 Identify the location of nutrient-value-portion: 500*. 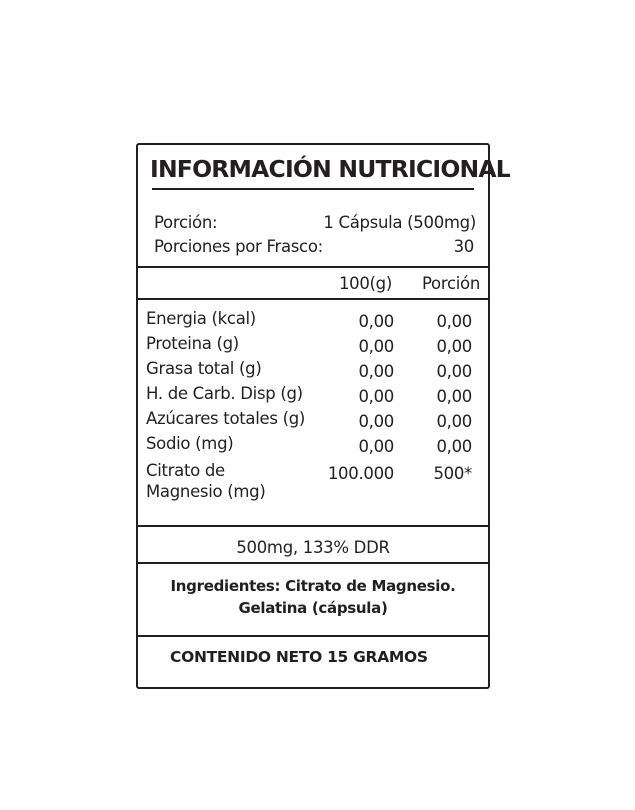
(452, 473).